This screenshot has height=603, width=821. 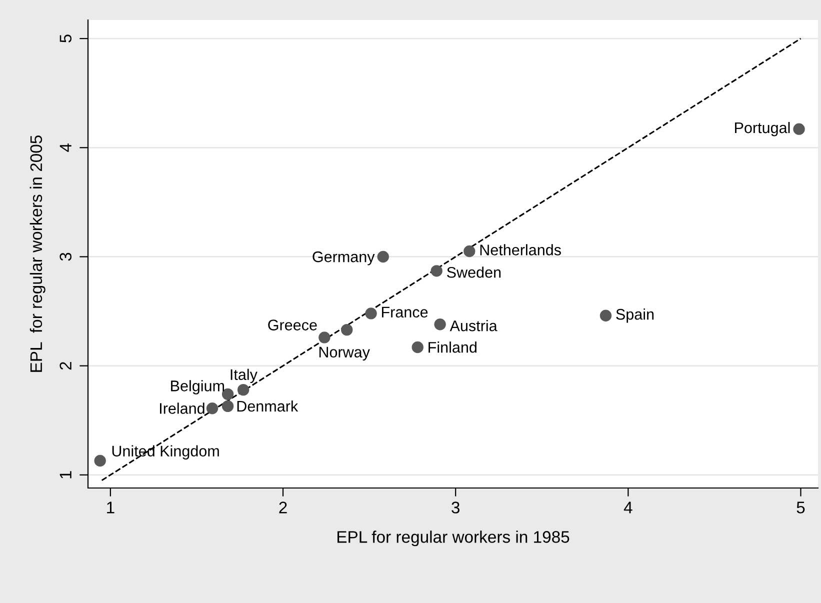 I want to click on y-tick-label: 4, so click(x=66, y=147).